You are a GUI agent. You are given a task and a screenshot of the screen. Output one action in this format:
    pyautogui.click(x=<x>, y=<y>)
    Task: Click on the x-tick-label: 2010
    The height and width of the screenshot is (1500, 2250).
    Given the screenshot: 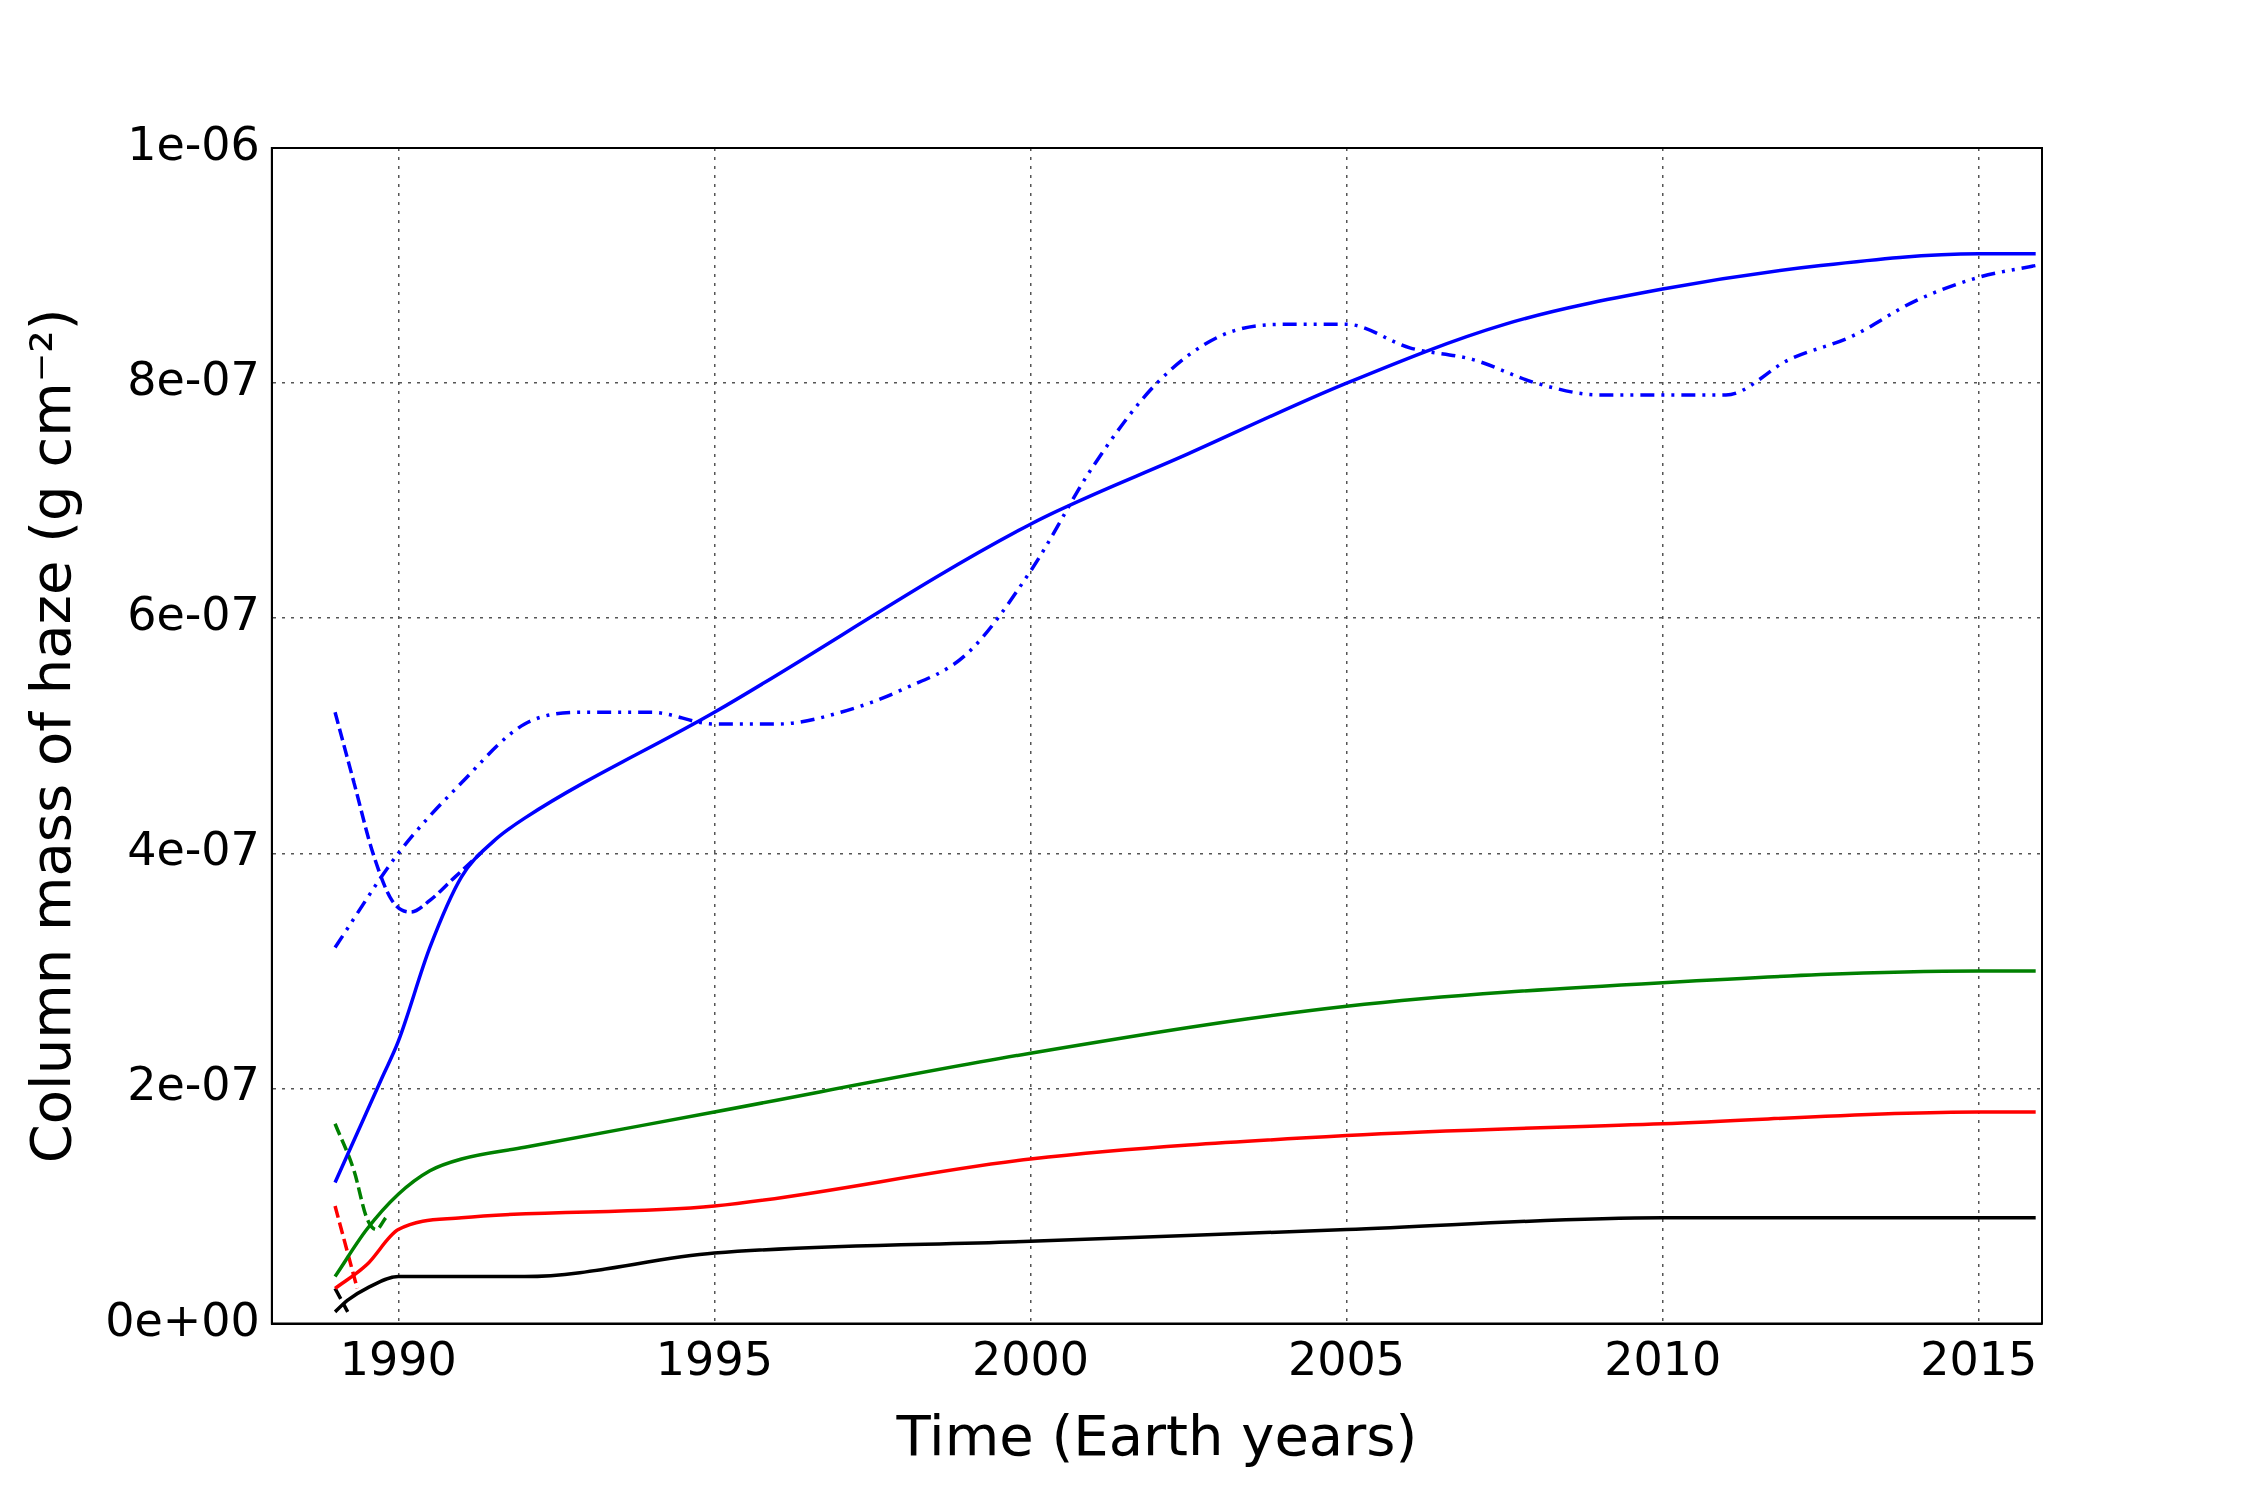 What is the action you would take?
    pyautogui.click(x=1663, y=1359)
    